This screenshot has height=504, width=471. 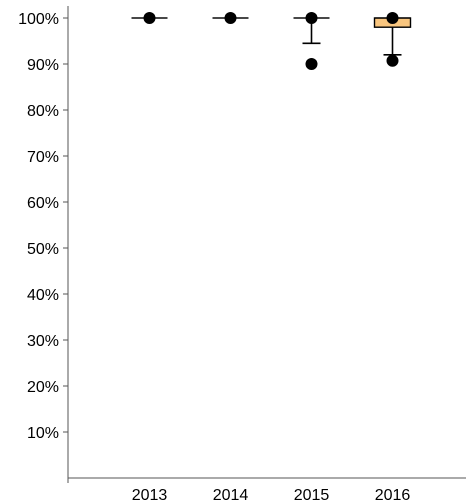 What do you see at coordinates (150, 495) in the screenshot?
I see `x-tick-label: 2013` at bounding box center [150, 495].